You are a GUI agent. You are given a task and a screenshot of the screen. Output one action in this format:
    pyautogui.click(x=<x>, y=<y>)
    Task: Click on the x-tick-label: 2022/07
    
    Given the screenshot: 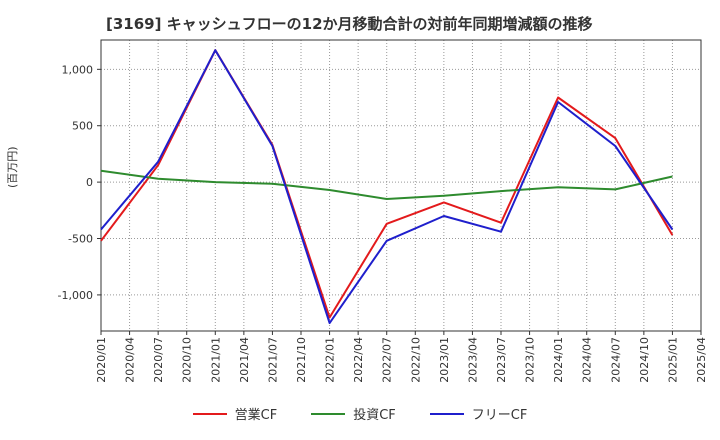 What is the action you would take?
    pyautogui.click(x=387, y=360)
    